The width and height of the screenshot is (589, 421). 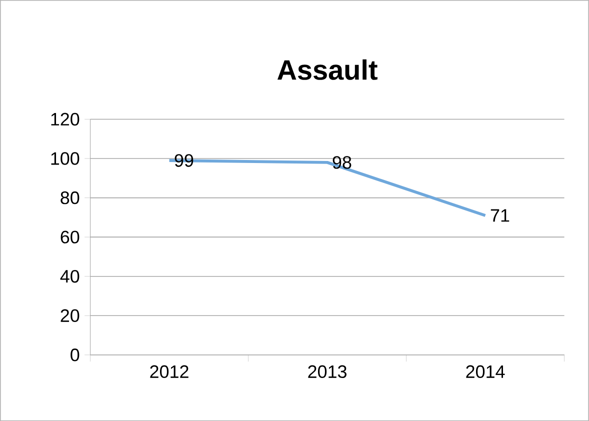 What do you see at coordinates (342, 162) in the screenshot?
I see `data-label: 98` at bounding box center [342, 162].